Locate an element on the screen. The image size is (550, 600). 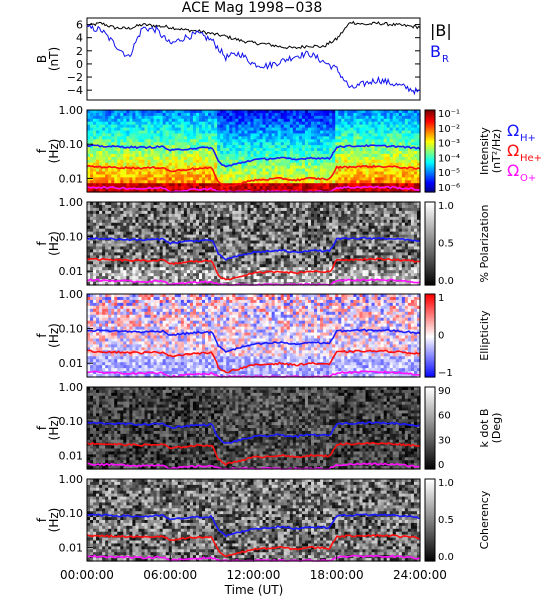
intensity-colorbar-tick-label: 10⁻⁶ is located at coordinates (449, 188).